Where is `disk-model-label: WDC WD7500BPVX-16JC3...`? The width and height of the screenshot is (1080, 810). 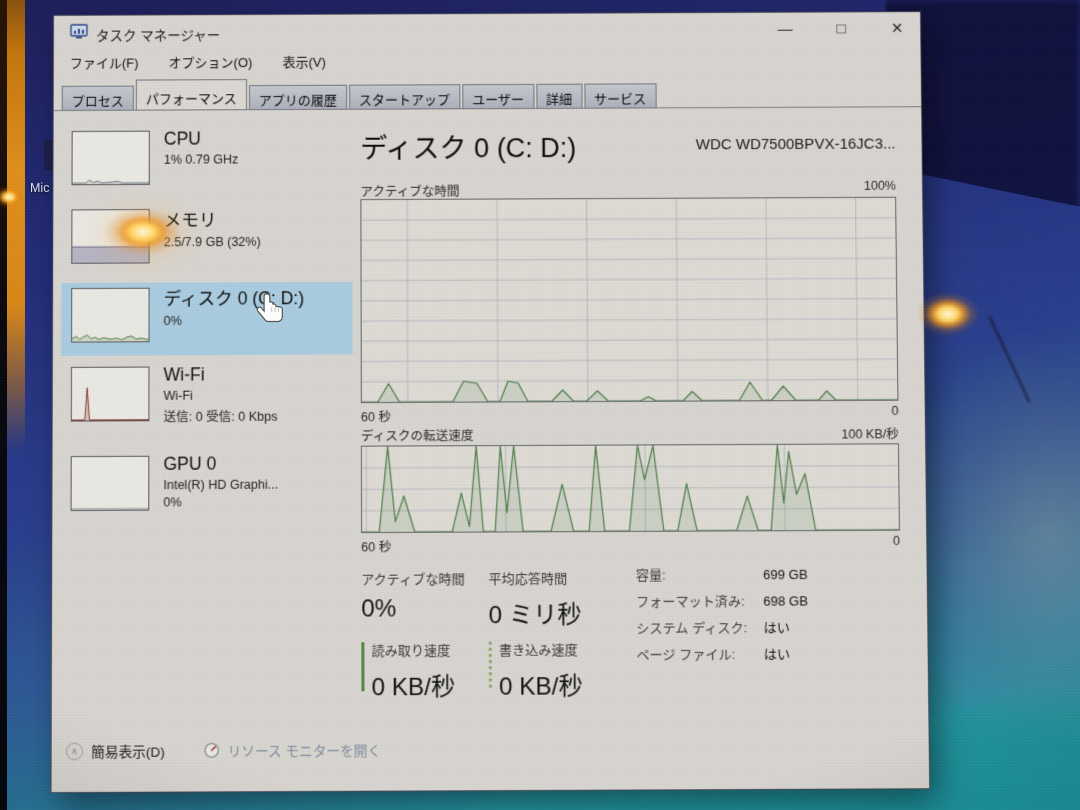
disk-model-label: WDC WD7500BPVX-16JC3... is located at coordinates (795, 144).